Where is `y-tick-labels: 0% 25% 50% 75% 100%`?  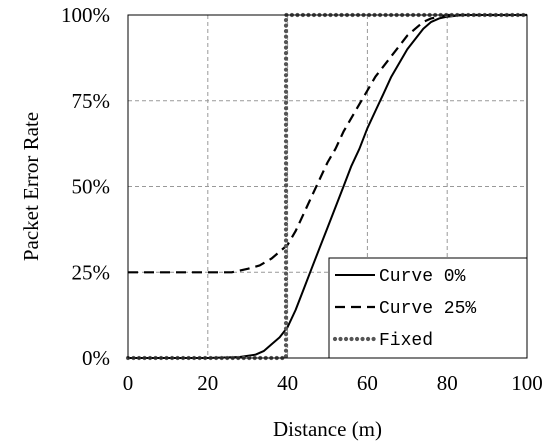
y-tick-labels: 0% 25% 50% 75% 100% is located at coordinates (85, 186).